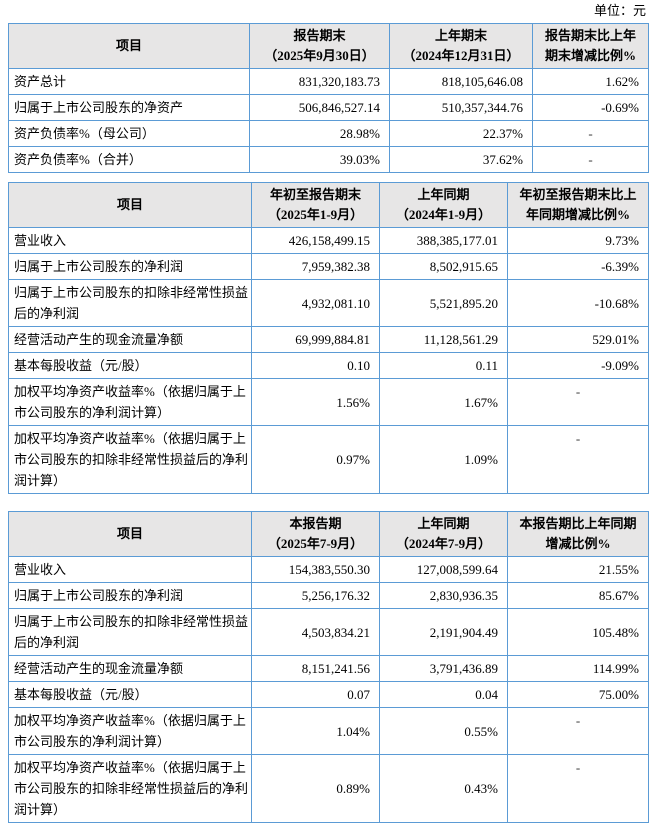 The width and height of the screenshot is (656, 823). What do you see at coordinates (443, 632) in the screenshot?
I see `value-cell: 2,191,904.49` at bounding box center [443, 632].